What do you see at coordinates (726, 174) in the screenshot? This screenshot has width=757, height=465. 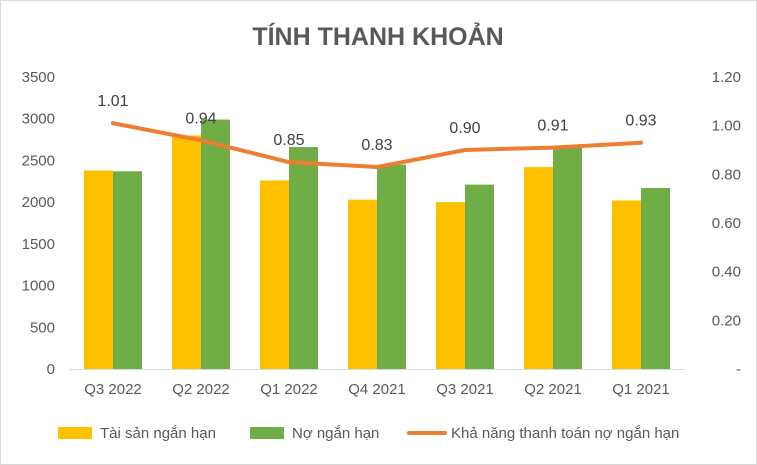 I see `y-right-tick-label: 0.80` at bounding box center [726, 174].